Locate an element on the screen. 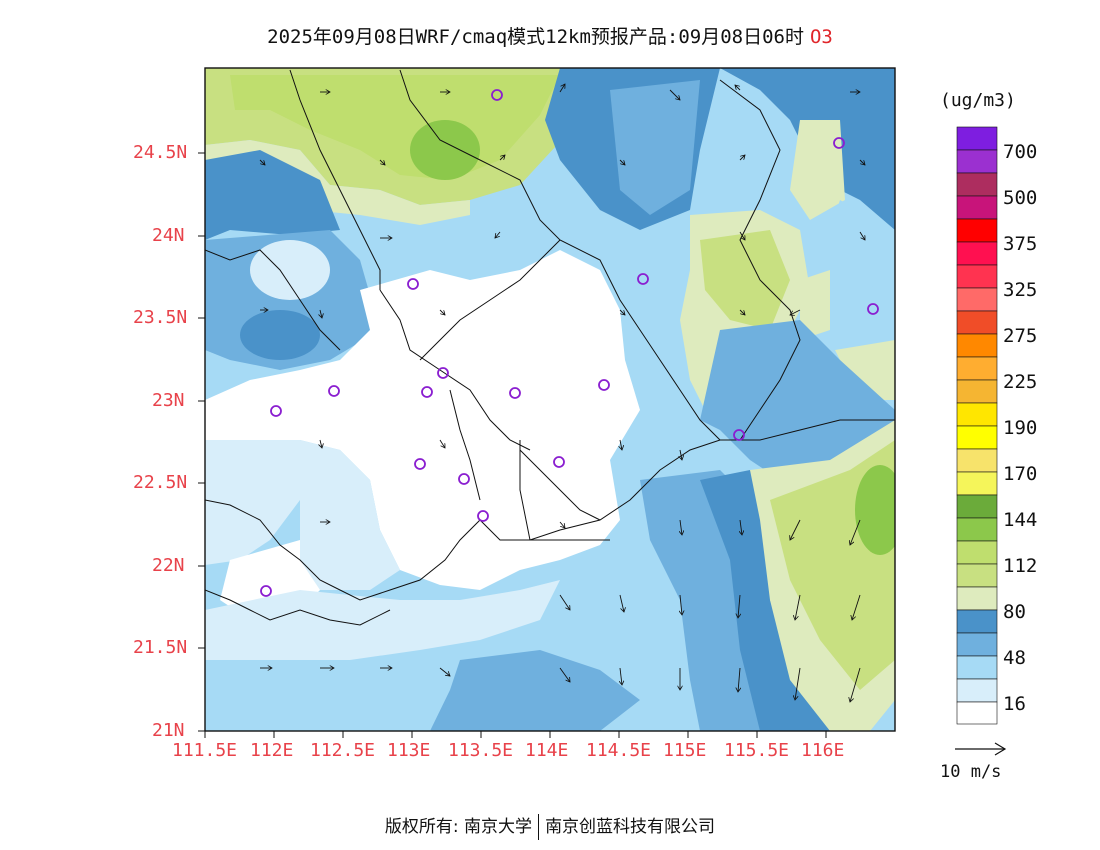 The width and height of the screenshot is (1100, 850). legend-label-80: 80 is located at coordinates (1014, 612).